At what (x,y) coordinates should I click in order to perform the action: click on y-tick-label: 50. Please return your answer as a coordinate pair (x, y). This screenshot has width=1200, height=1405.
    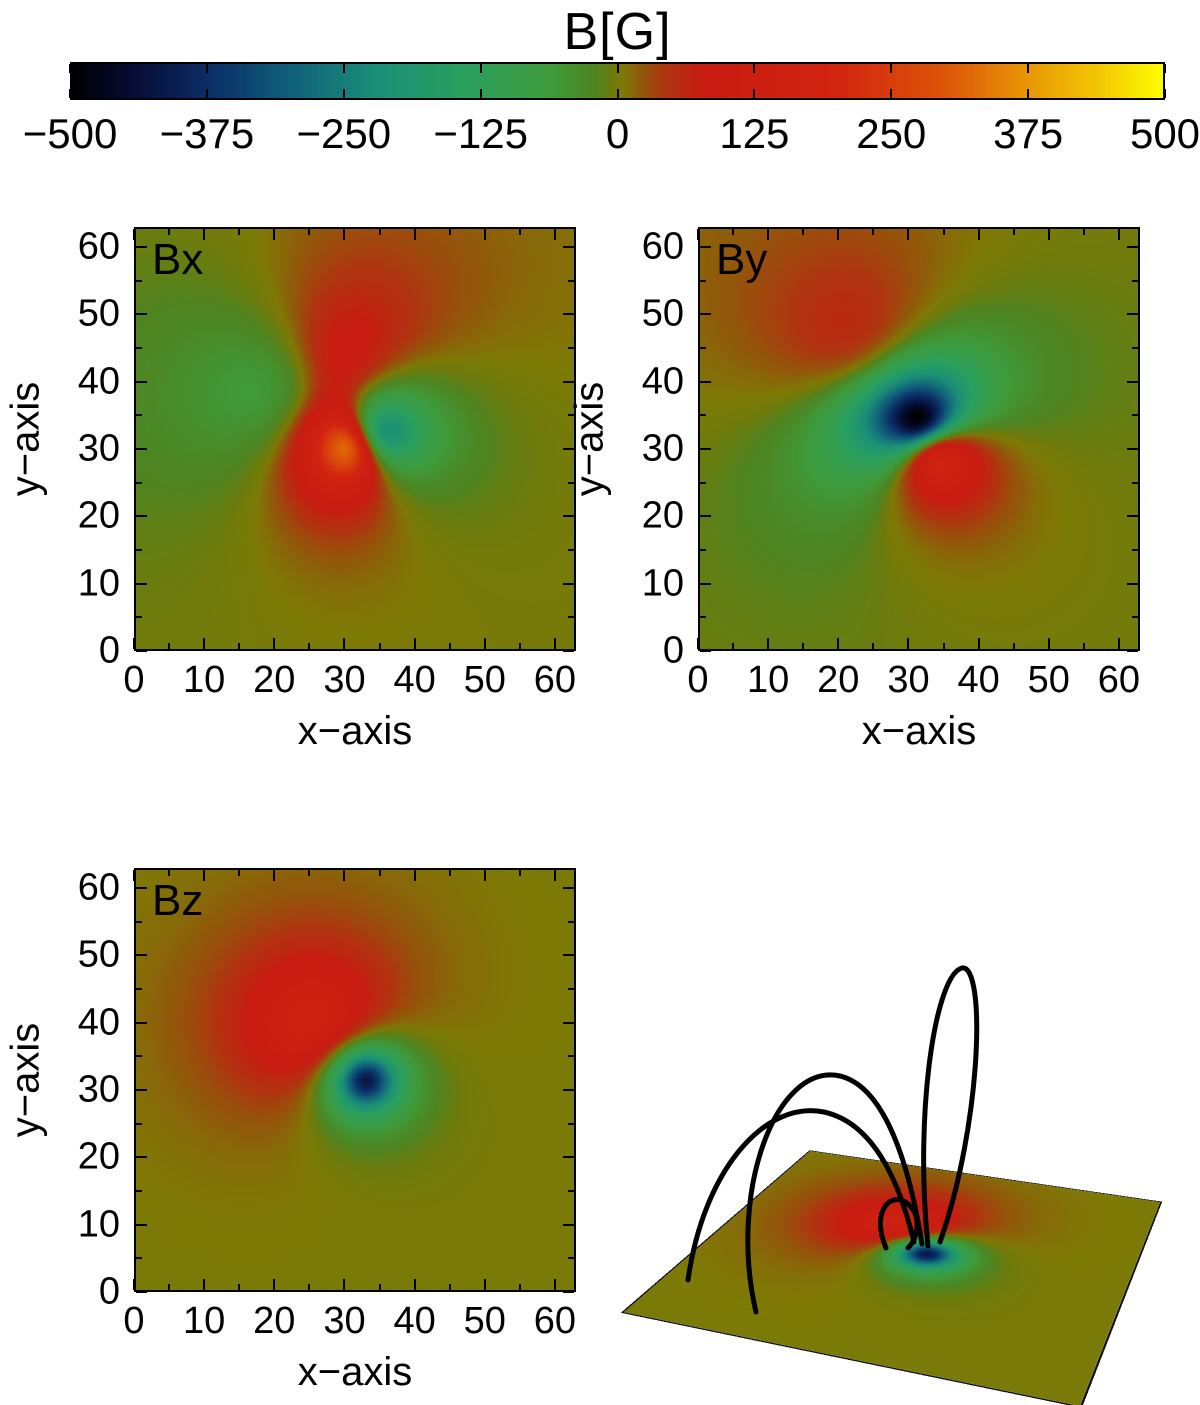
    Looking at the image, I should click on (662, 313).